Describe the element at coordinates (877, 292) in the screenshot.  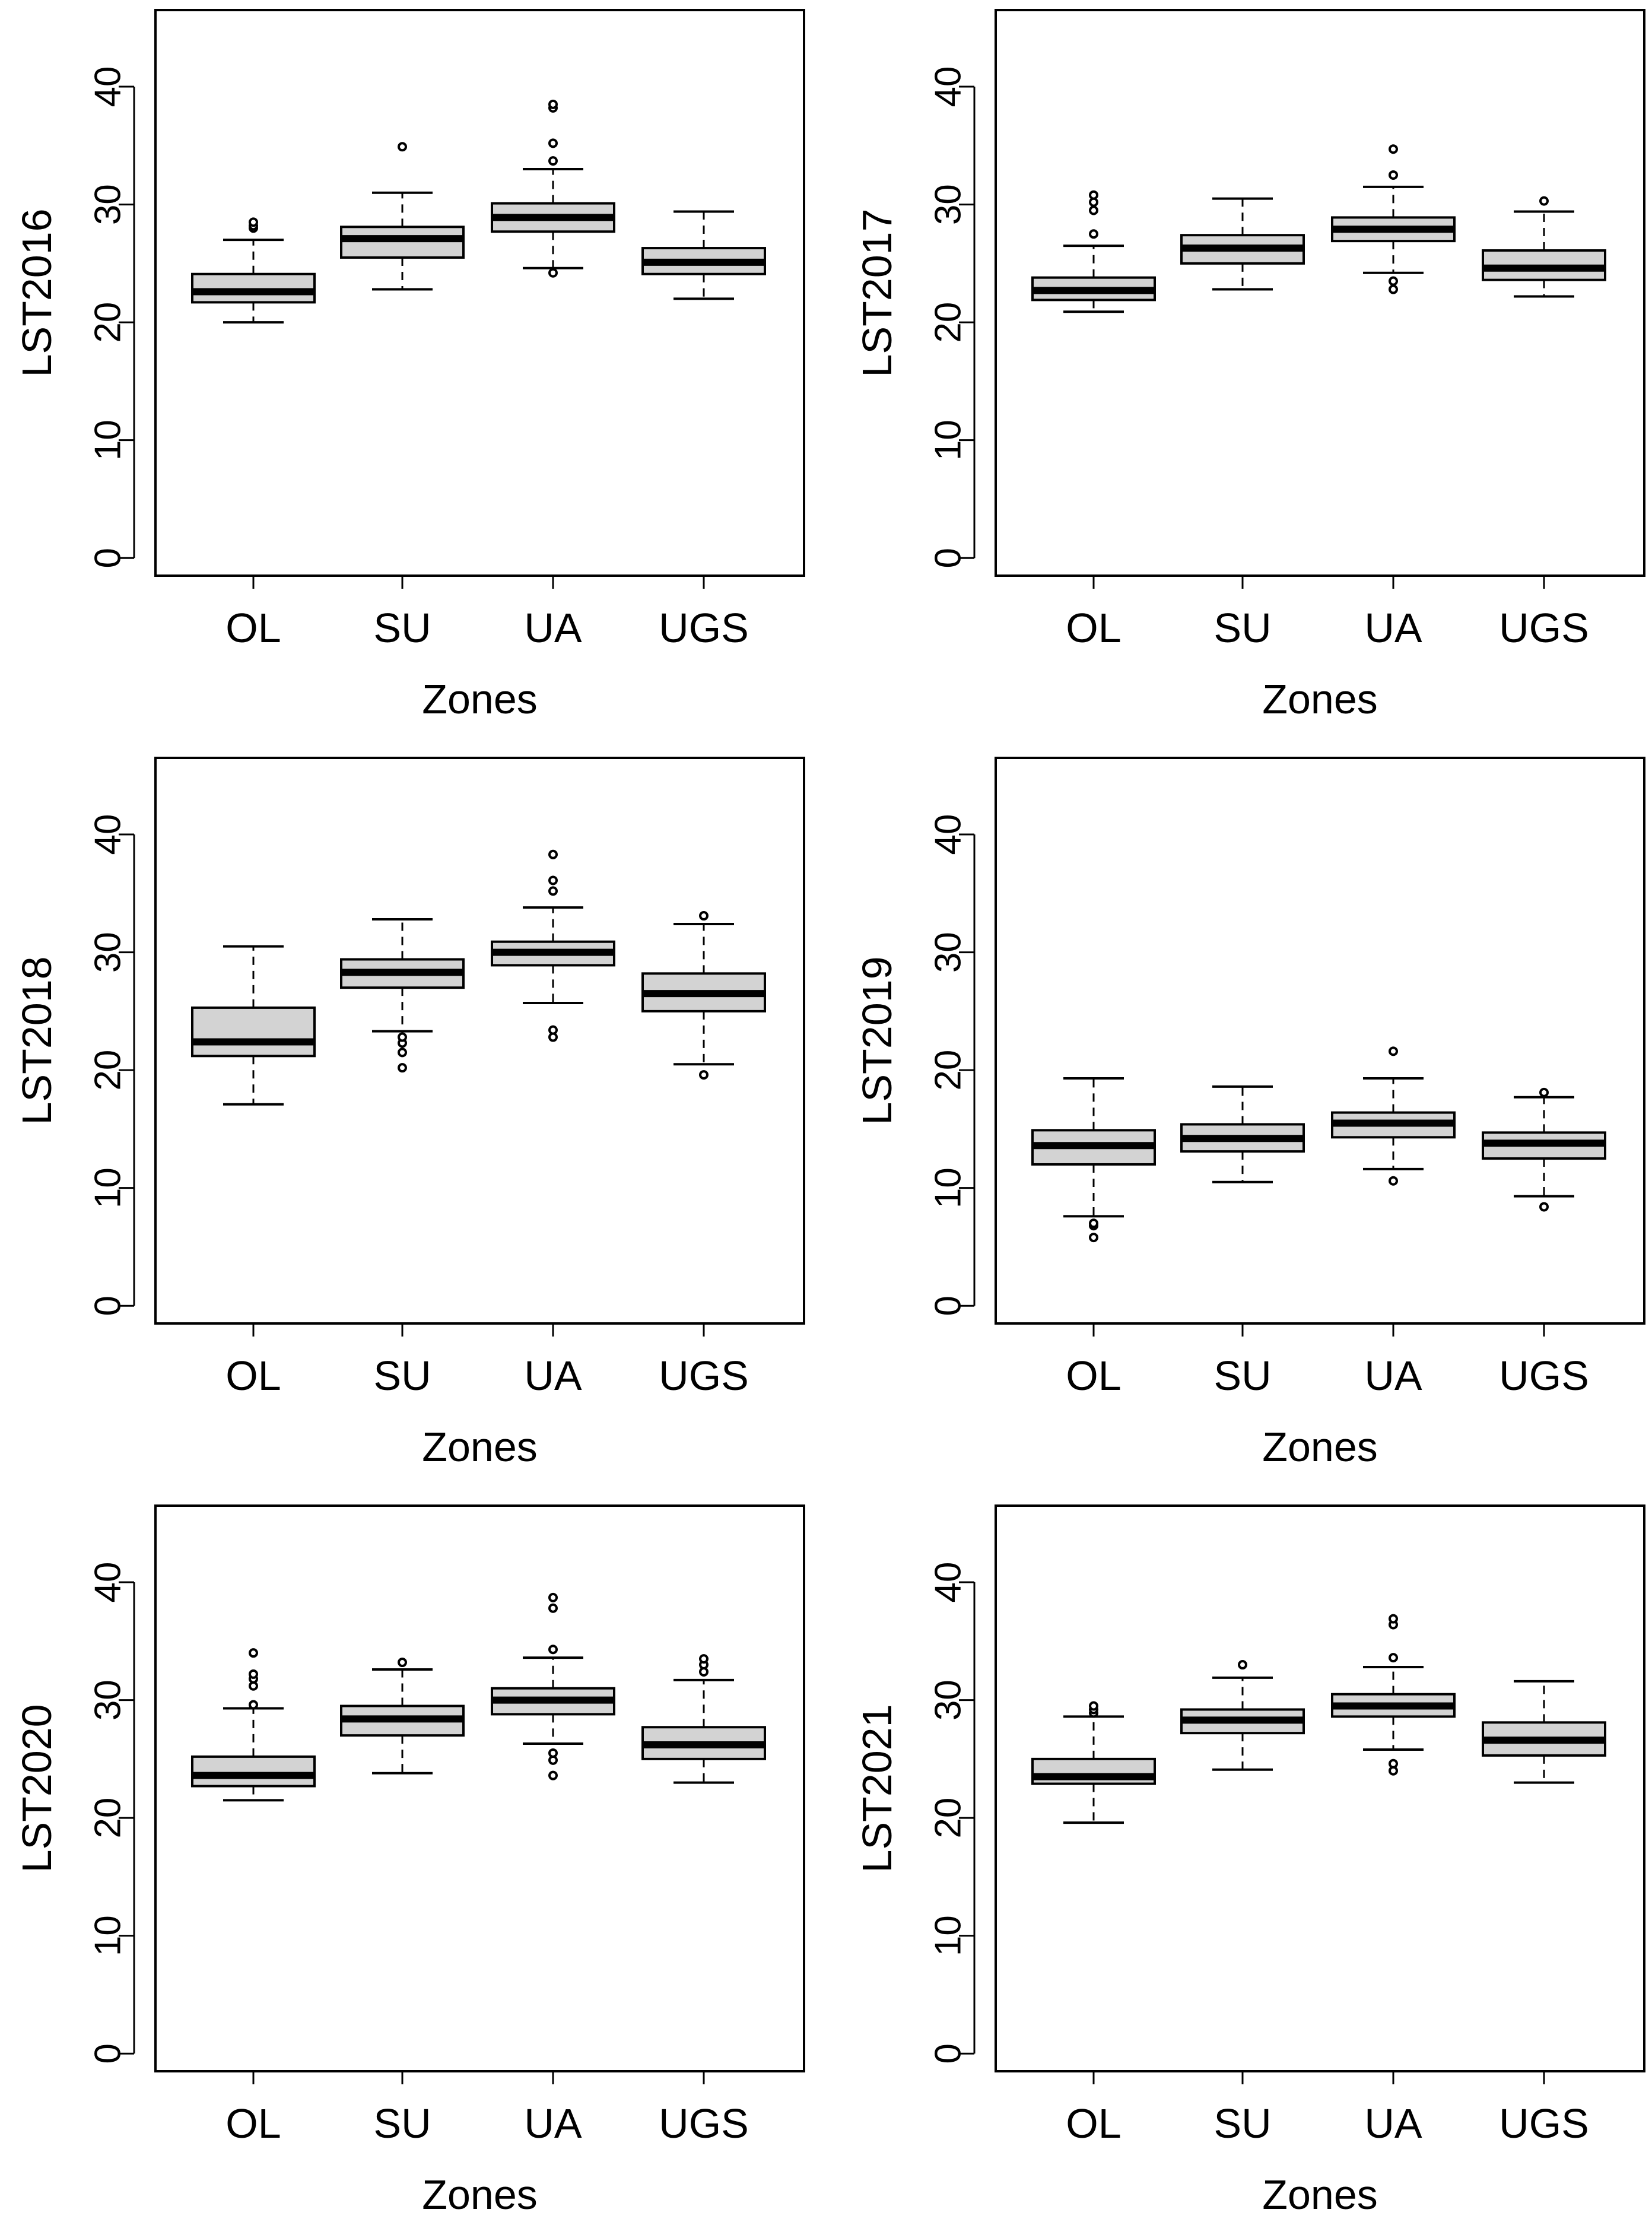
I see `y-axis-title: LST2017` at that location.